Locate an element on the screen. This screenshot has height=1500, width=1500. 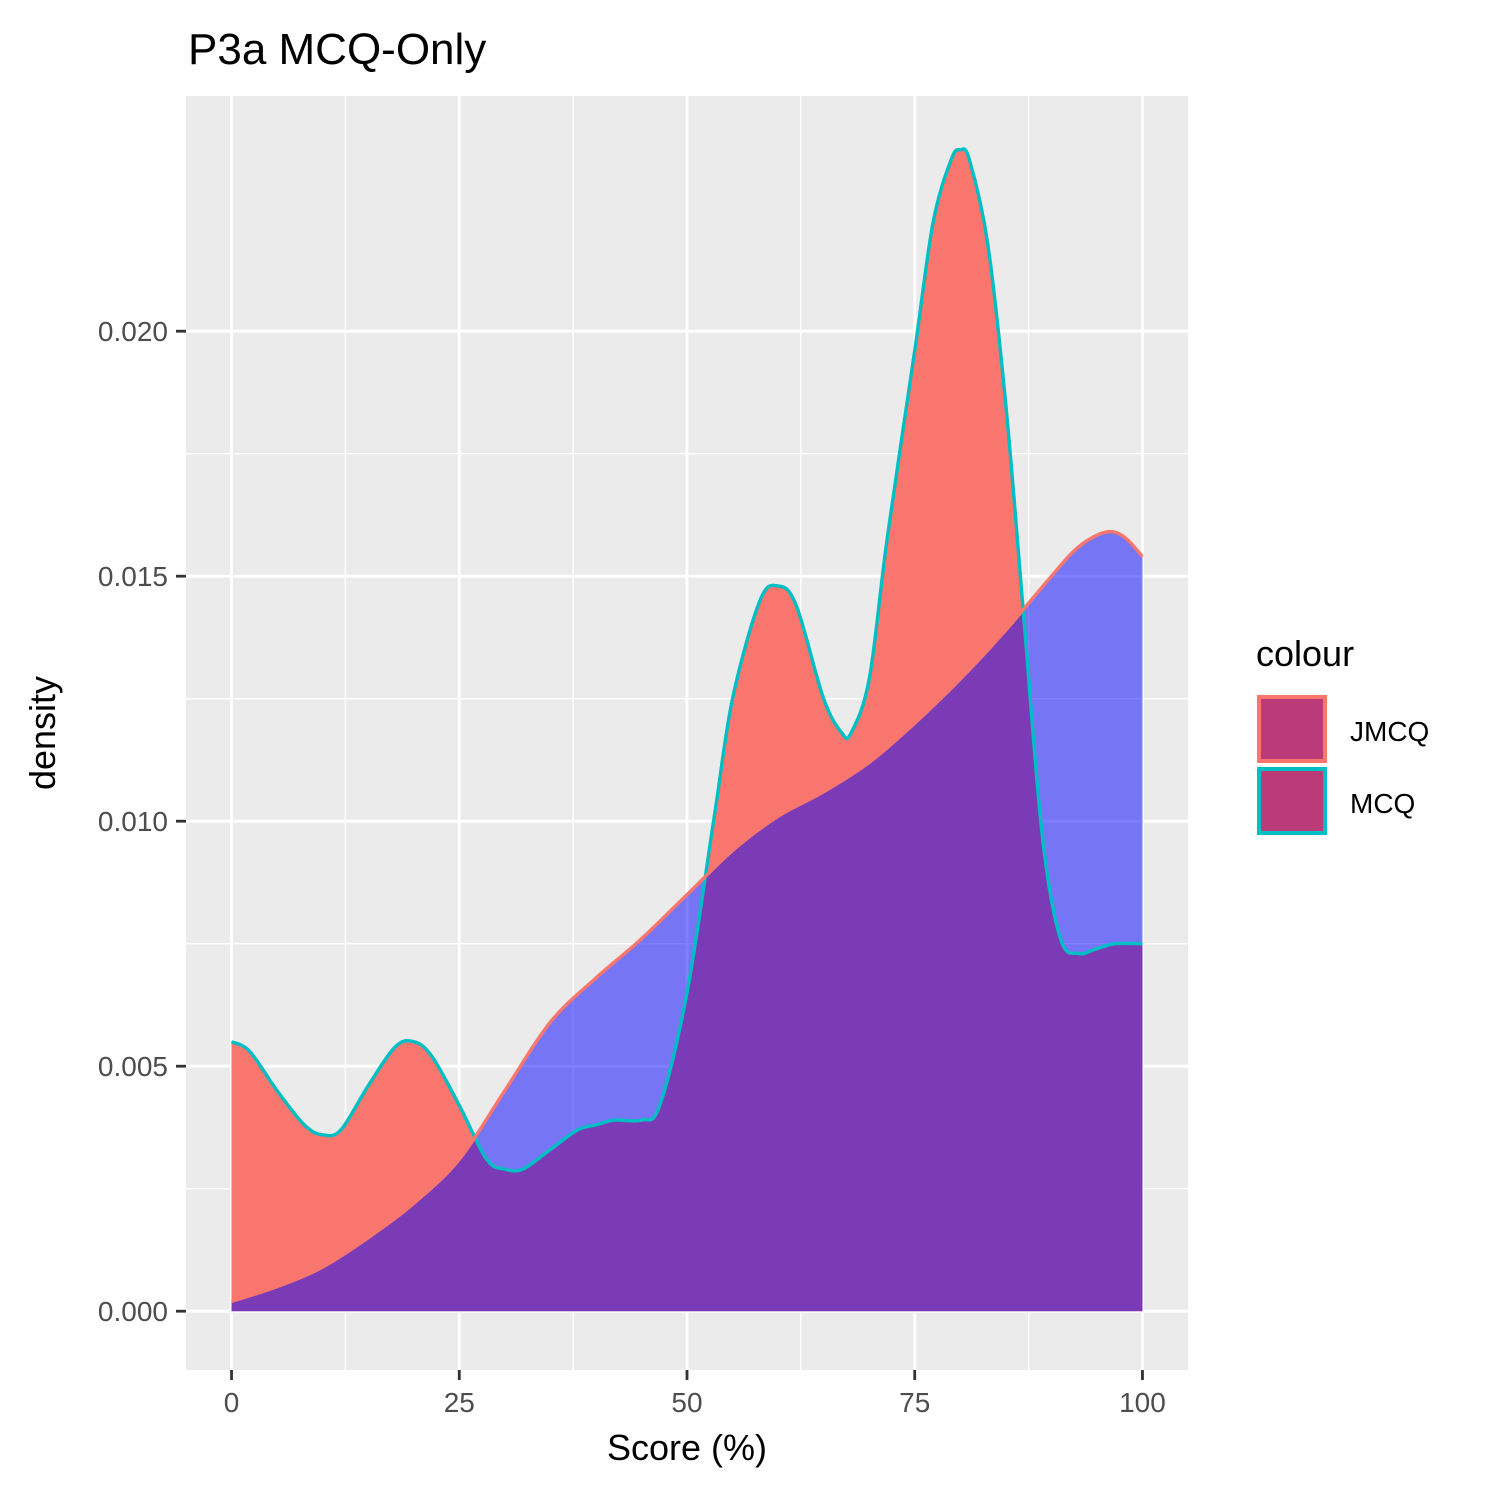
x-tick-label: 75 is located at coordinates (914, 1402).